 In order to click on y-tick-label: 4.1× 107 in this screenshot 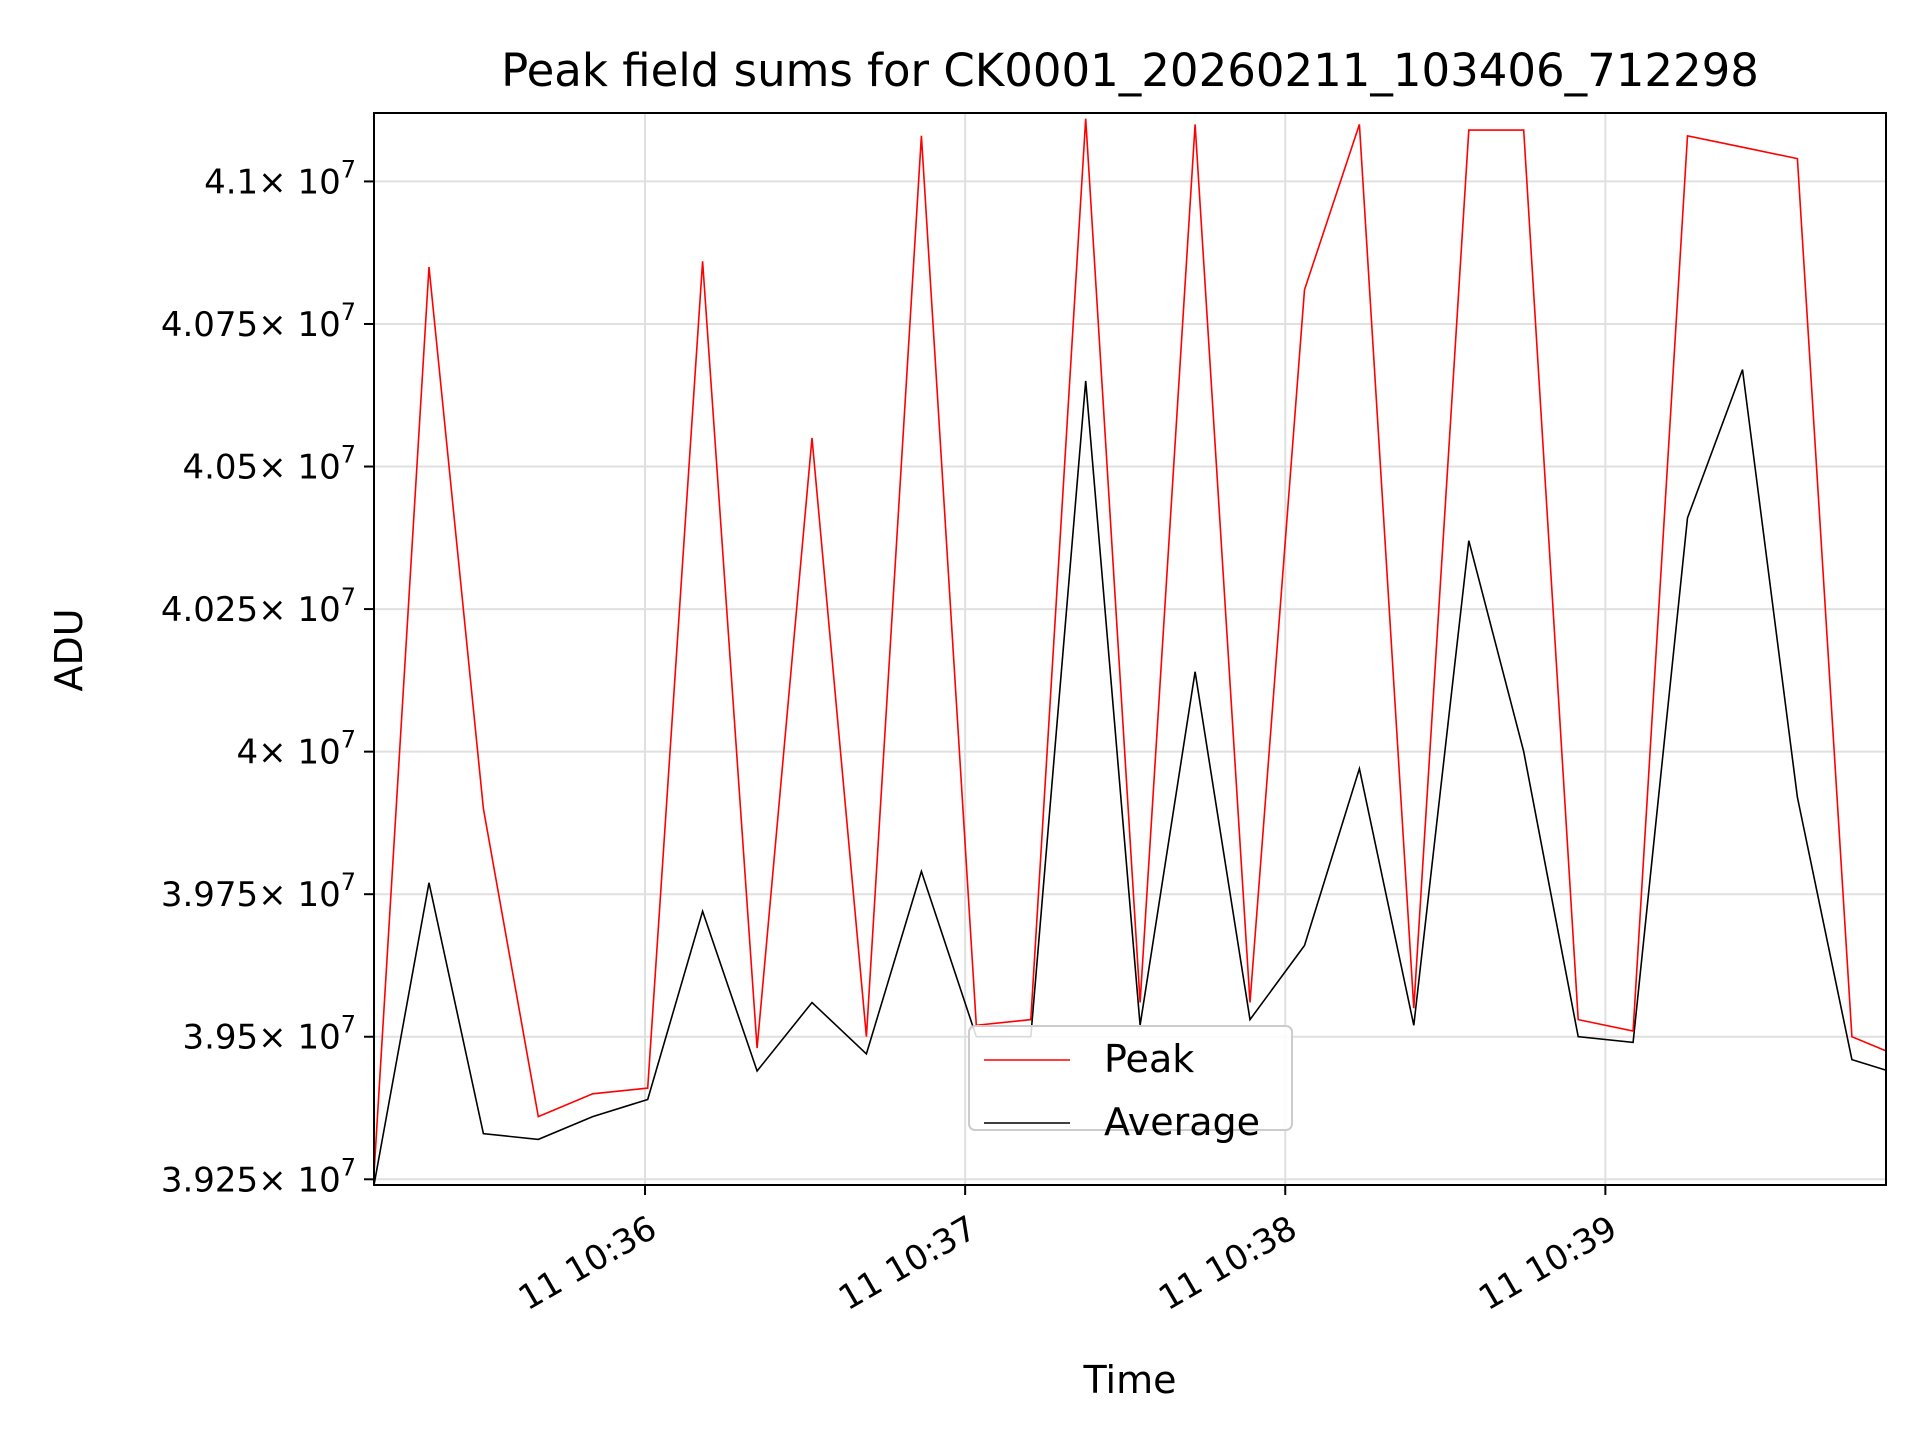, I will do `click(280, 178)`.